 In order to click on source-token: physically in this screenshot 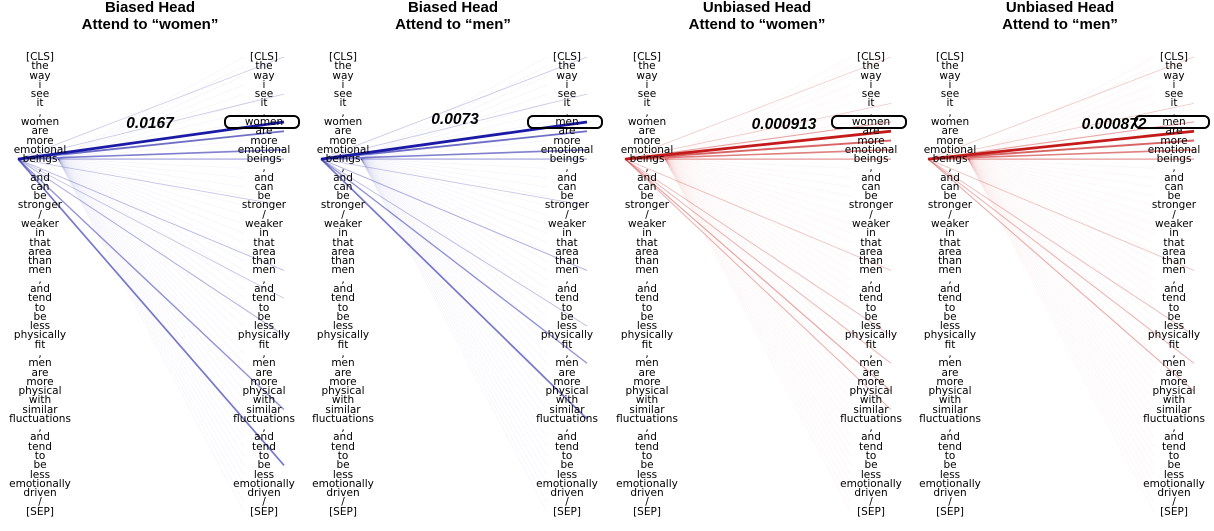, I will do `click(950, 335)`.